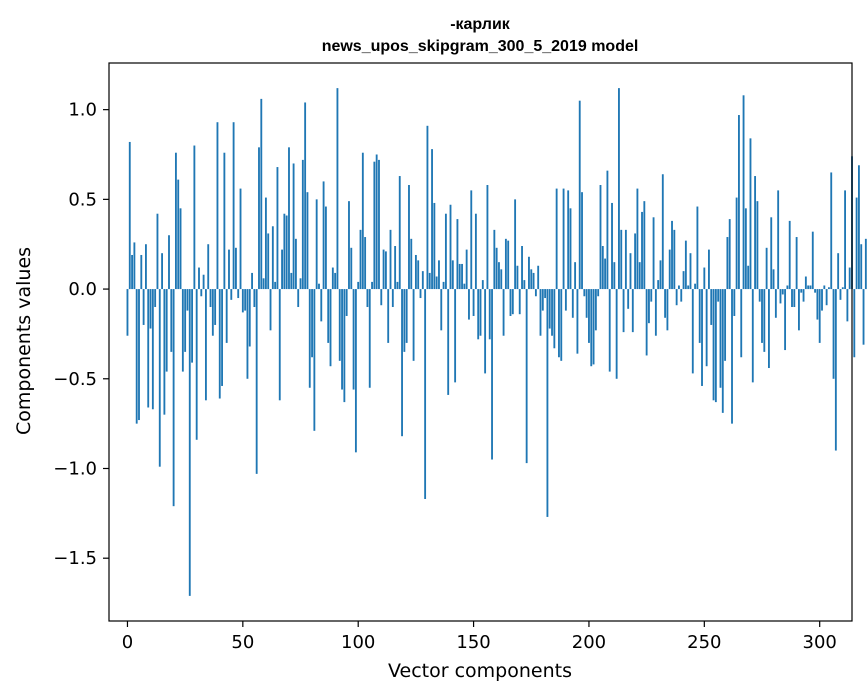  What do you see at coordinates (358, 642) in the screenshot?
I see `x-tick-label: 100` at bounding box center [358, 642].